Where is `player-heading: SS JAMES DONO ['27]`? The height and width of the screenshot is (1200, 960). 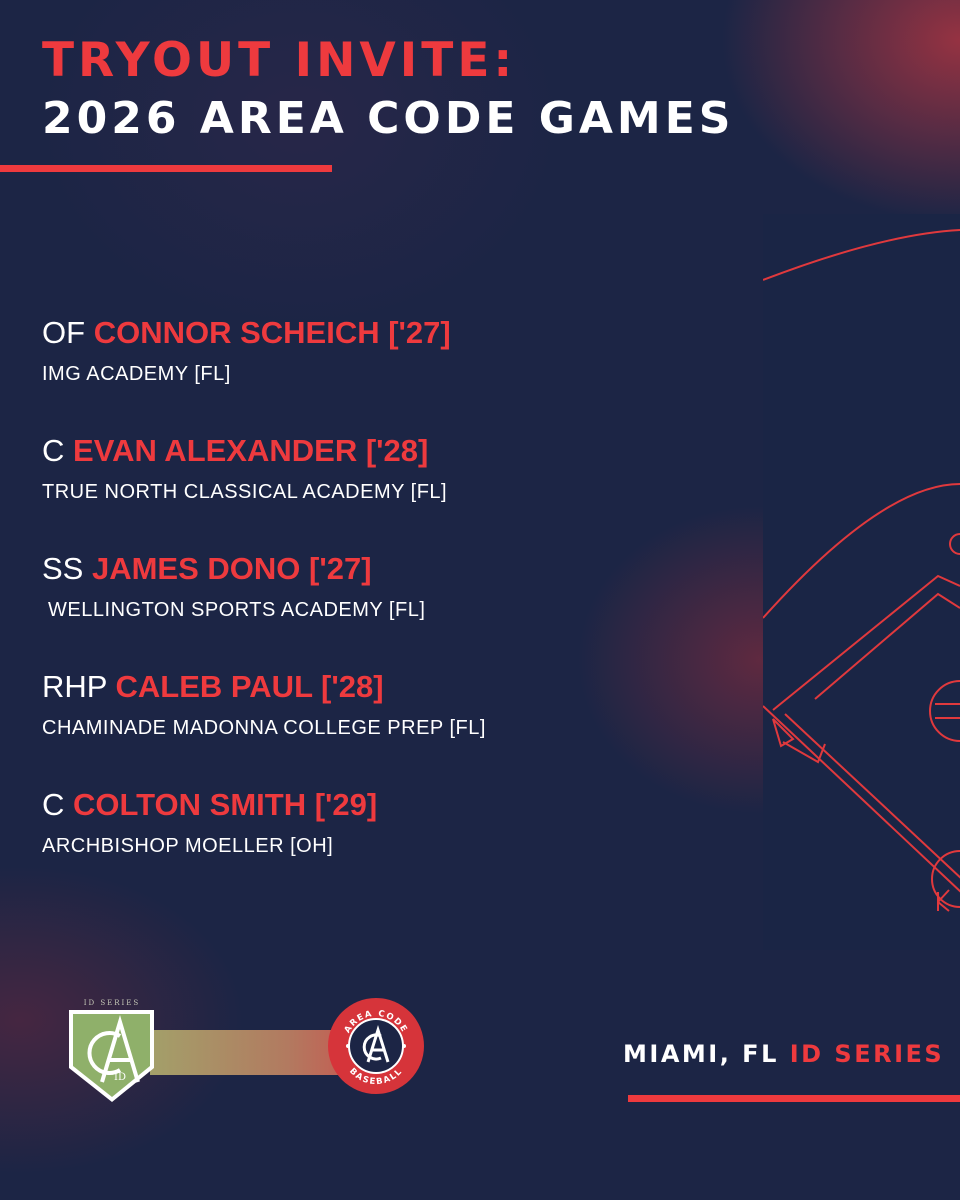
player-heading: SS JAMES DONO ['27] is located at coordinates (322, 569).